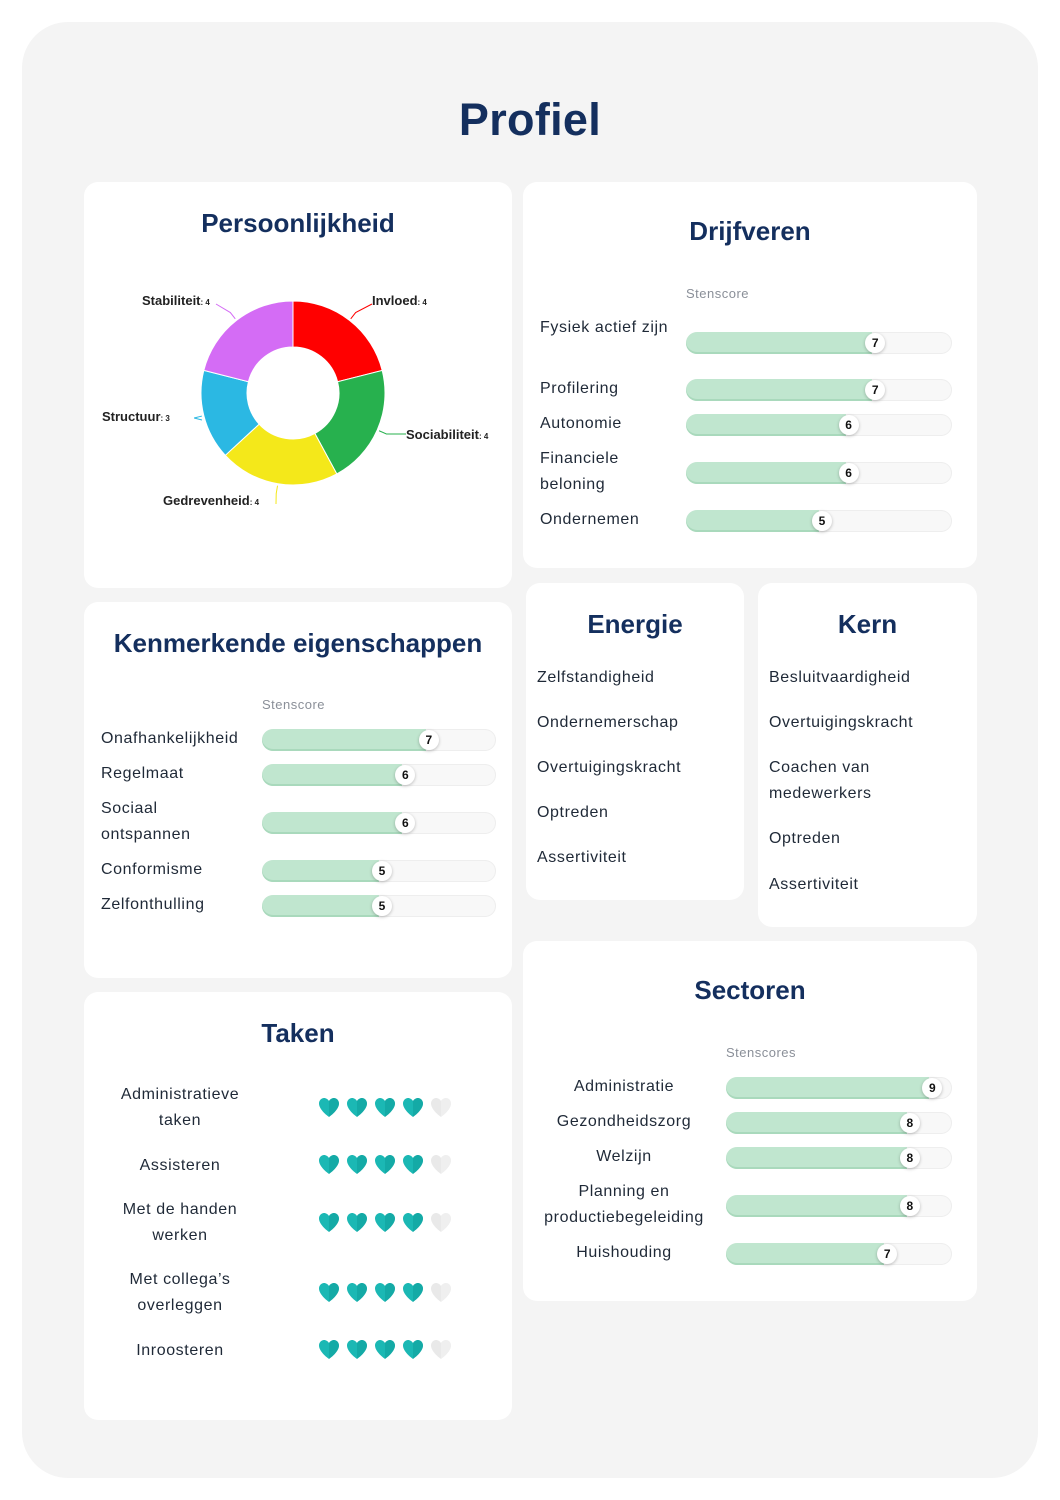 The image size is (1060, 1500). What do you see at coordinates (530, 119) in the screenshot?
I see `page-title: Profiel` at bounding box center [530, 119].